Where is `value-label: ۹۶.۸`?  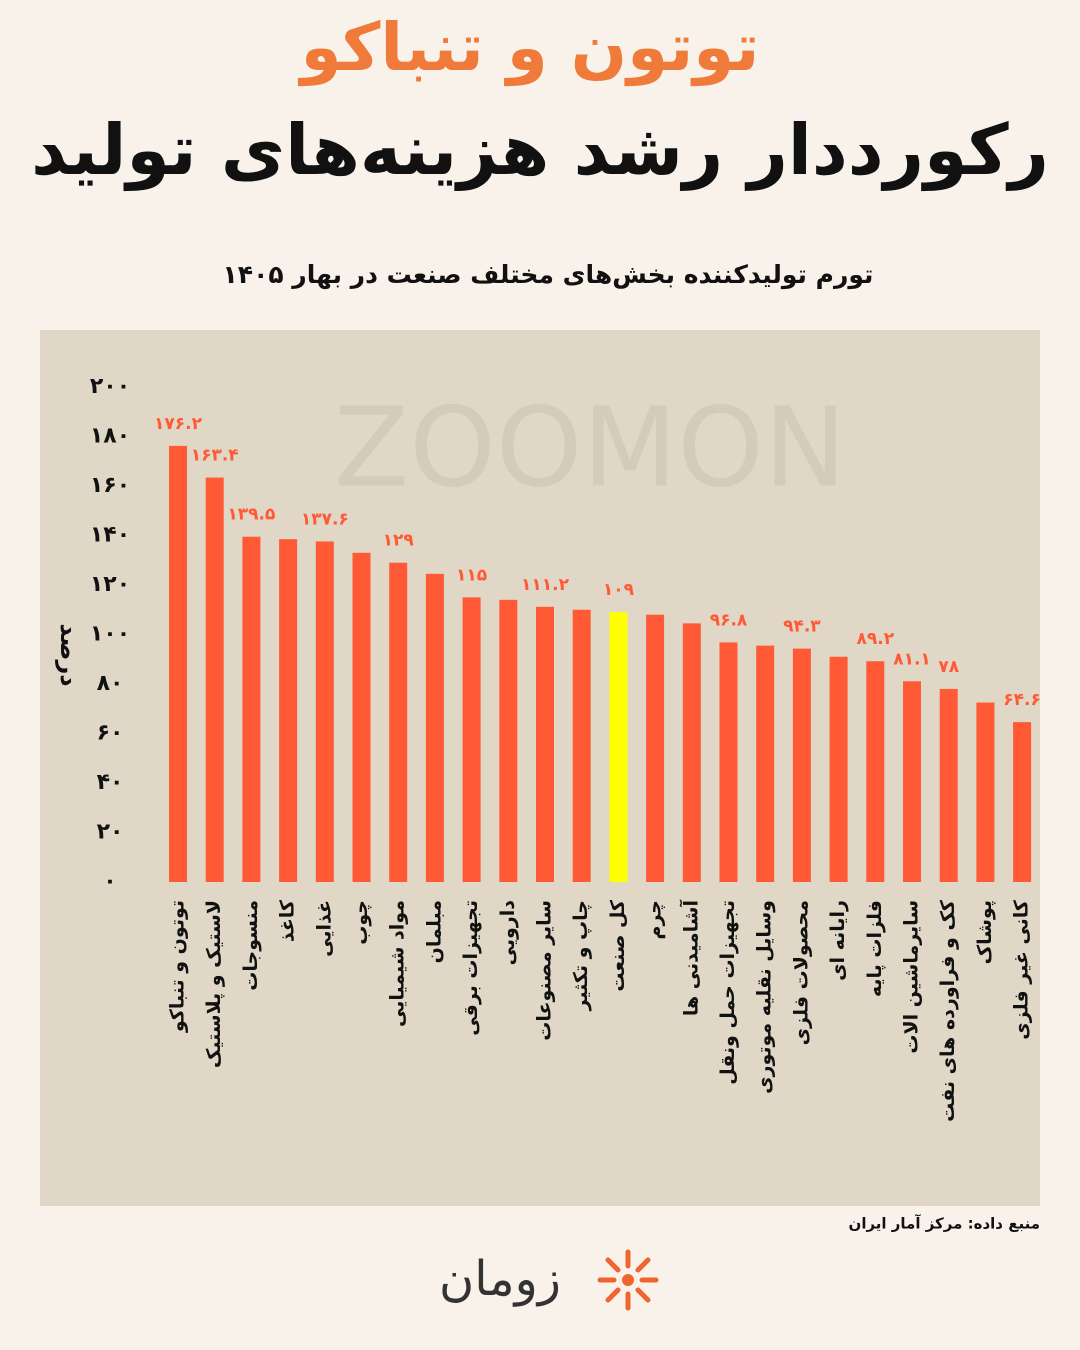 value-label: ۹۶.۸ is located at coordinates (729, 620).